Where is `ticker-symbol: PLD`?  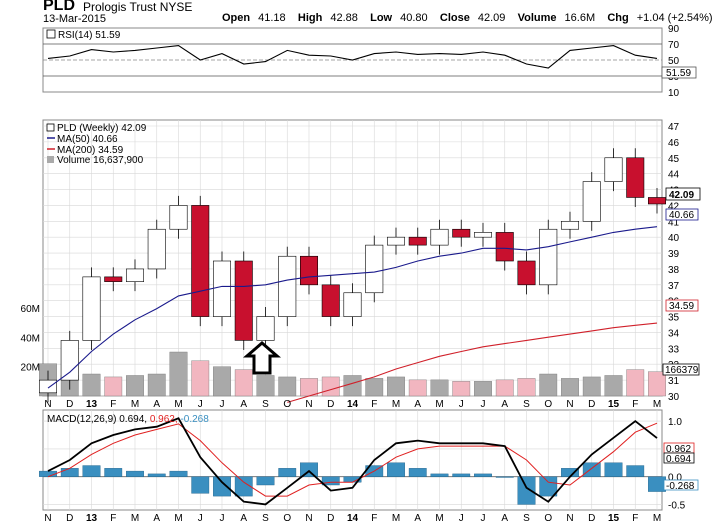 ticker-symbol: PLD is located at coordinates (59, 7).